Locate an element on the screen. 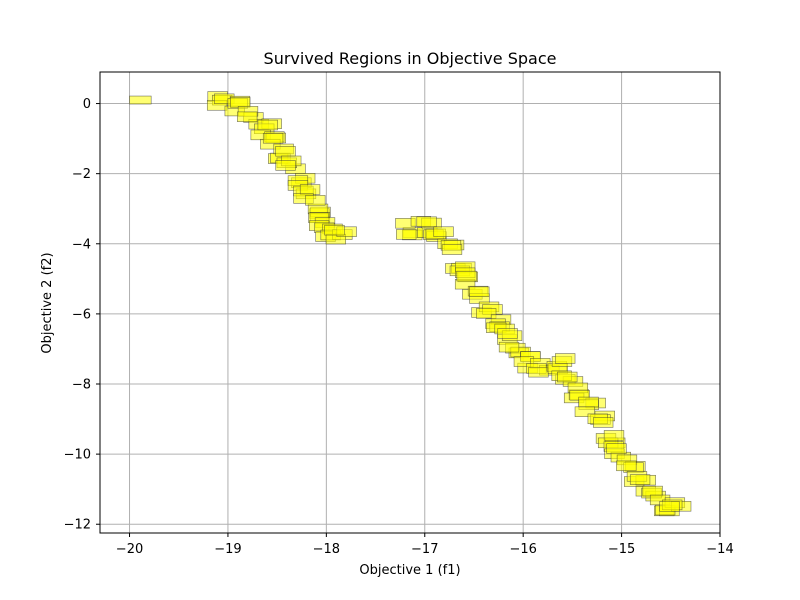 Image resolution: width=800 pixels, height=600 pixels. y-tick-label: −10 is located at coordinates (77, 455).